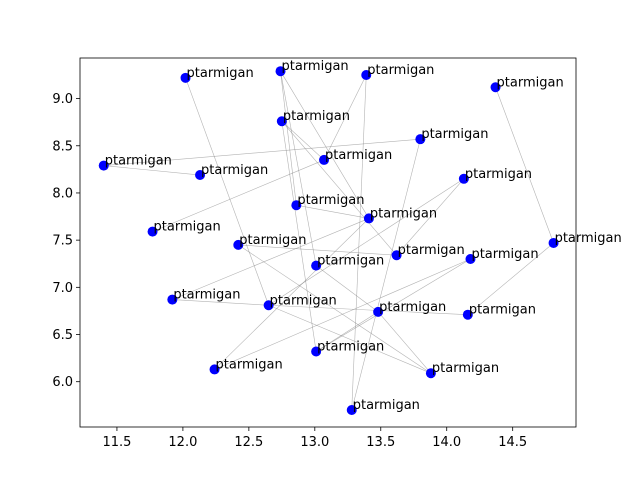 This screenshot has width=640, height=480. I want to click on x-tick-label: 13.5, so click(380, 442).